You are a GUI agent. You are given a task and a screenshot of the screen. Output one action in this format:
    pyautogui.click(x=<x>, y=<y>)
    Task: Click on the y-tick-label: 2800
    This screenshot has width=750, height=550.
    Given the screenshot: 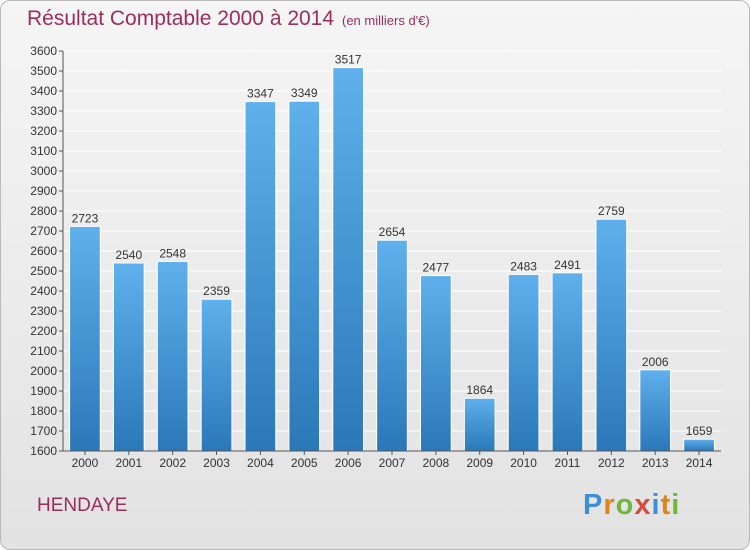 What is the action you would take?
    pyautogui.click(x=43, y=211)
    